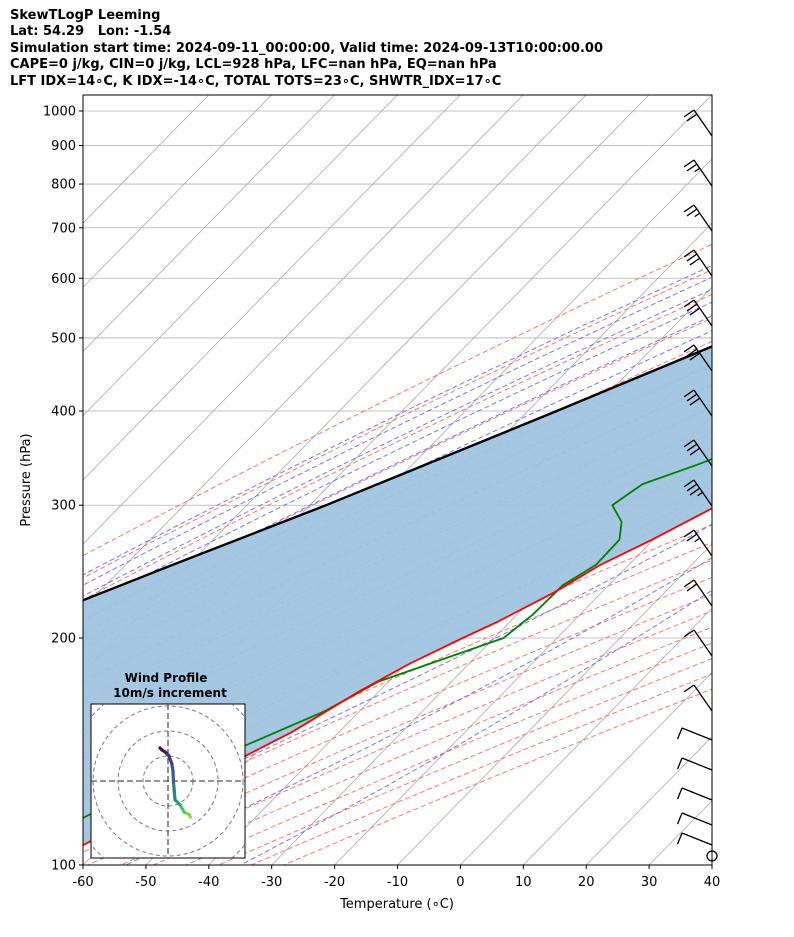 The width and height of the screenshot is (794, 937). What do you see at coordinates (166, 678) in the screenshot?
I see `hodograph-title: Wind Profile` at bounding box center [166, 678].